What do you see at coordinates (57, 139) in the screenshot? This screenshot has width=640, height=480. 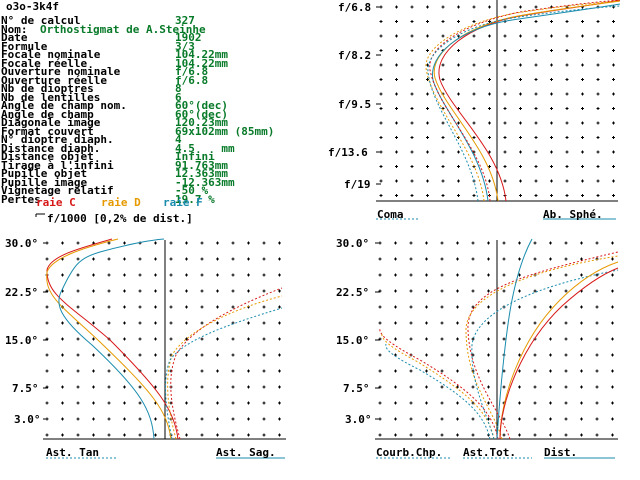 I see `spec-label: N° dioptre diaph.` at bounding box center [57, 139].